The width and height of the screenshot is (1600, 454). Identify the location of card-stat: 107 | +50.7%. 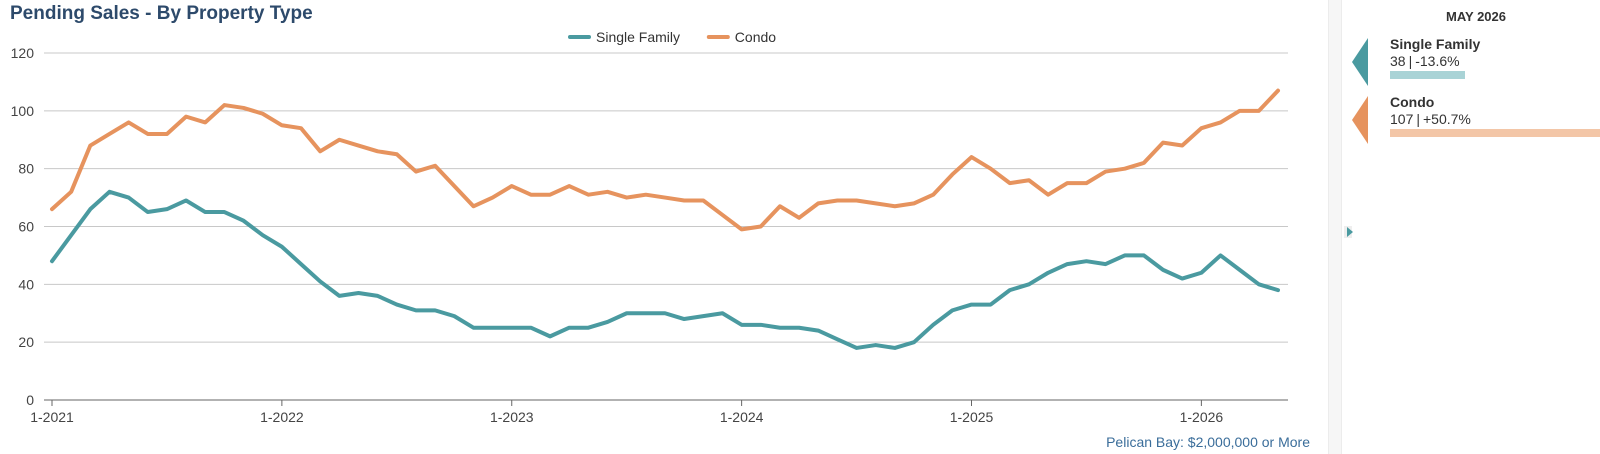
(1430, 119).